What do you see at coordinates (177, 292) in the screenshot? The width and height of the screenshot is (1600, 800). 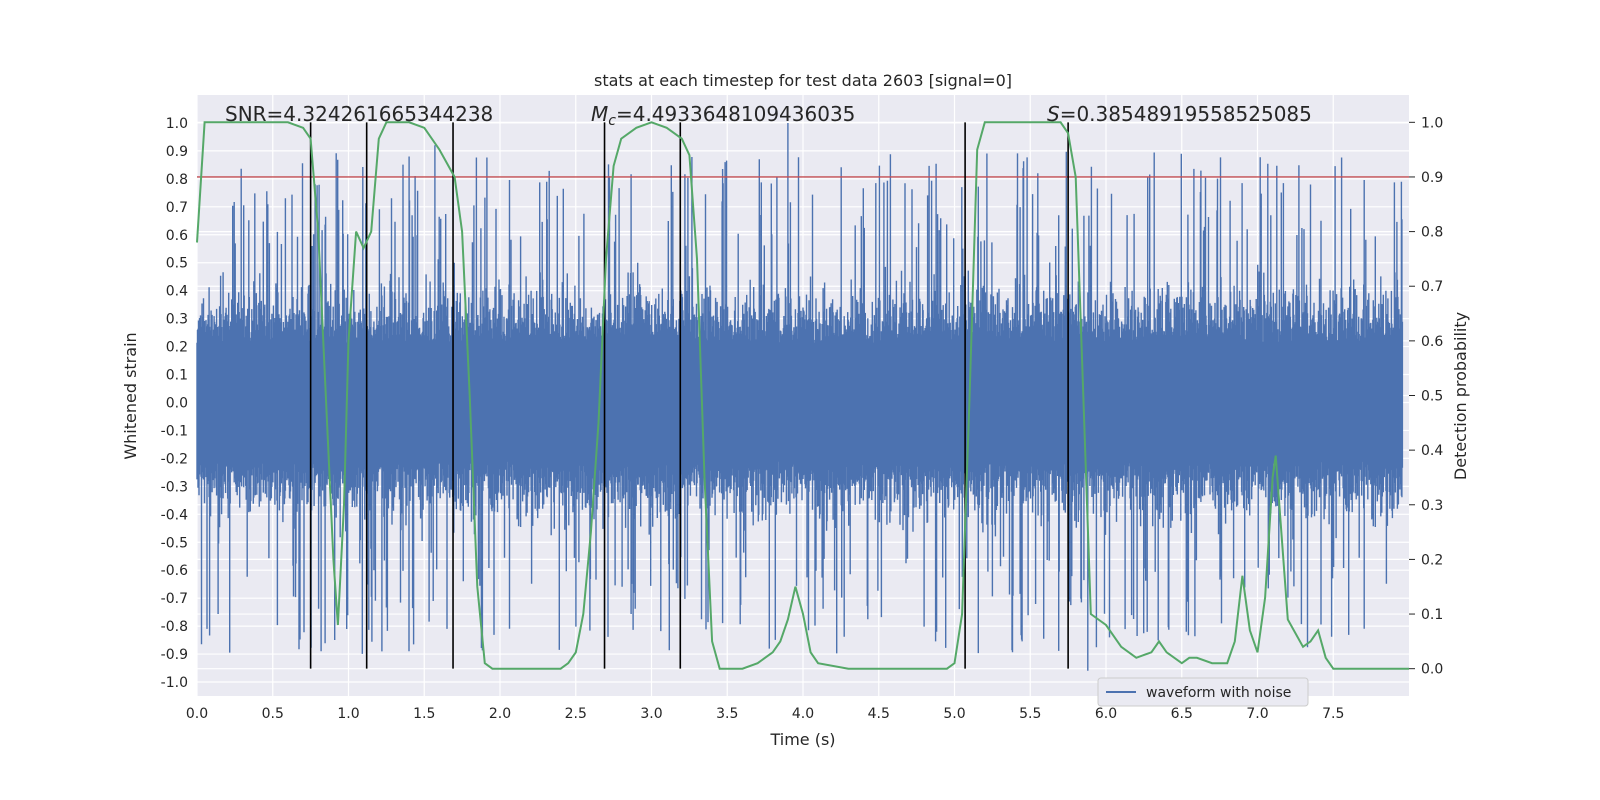 I see `y-tick-label-6: 0.4` at bounding box center [177, 292].